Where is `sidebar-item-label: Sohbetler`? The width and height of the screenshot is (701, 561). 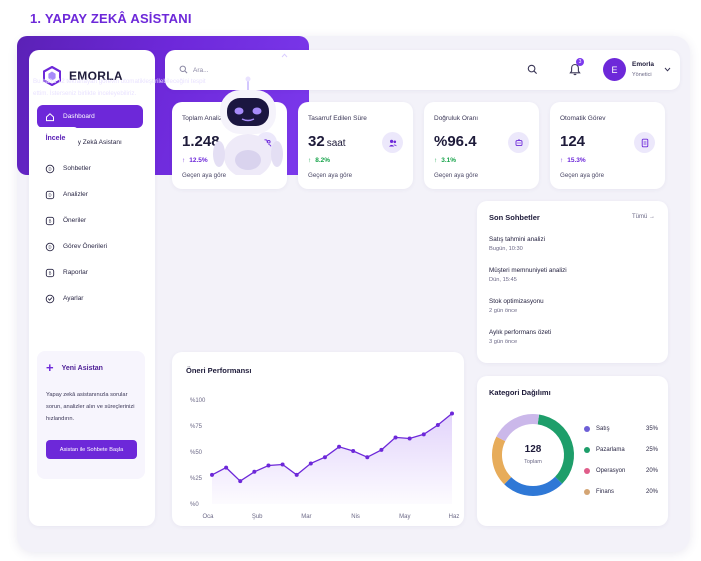 sidebar-item-label: Sohbetler is located at coordinates (77, 168).